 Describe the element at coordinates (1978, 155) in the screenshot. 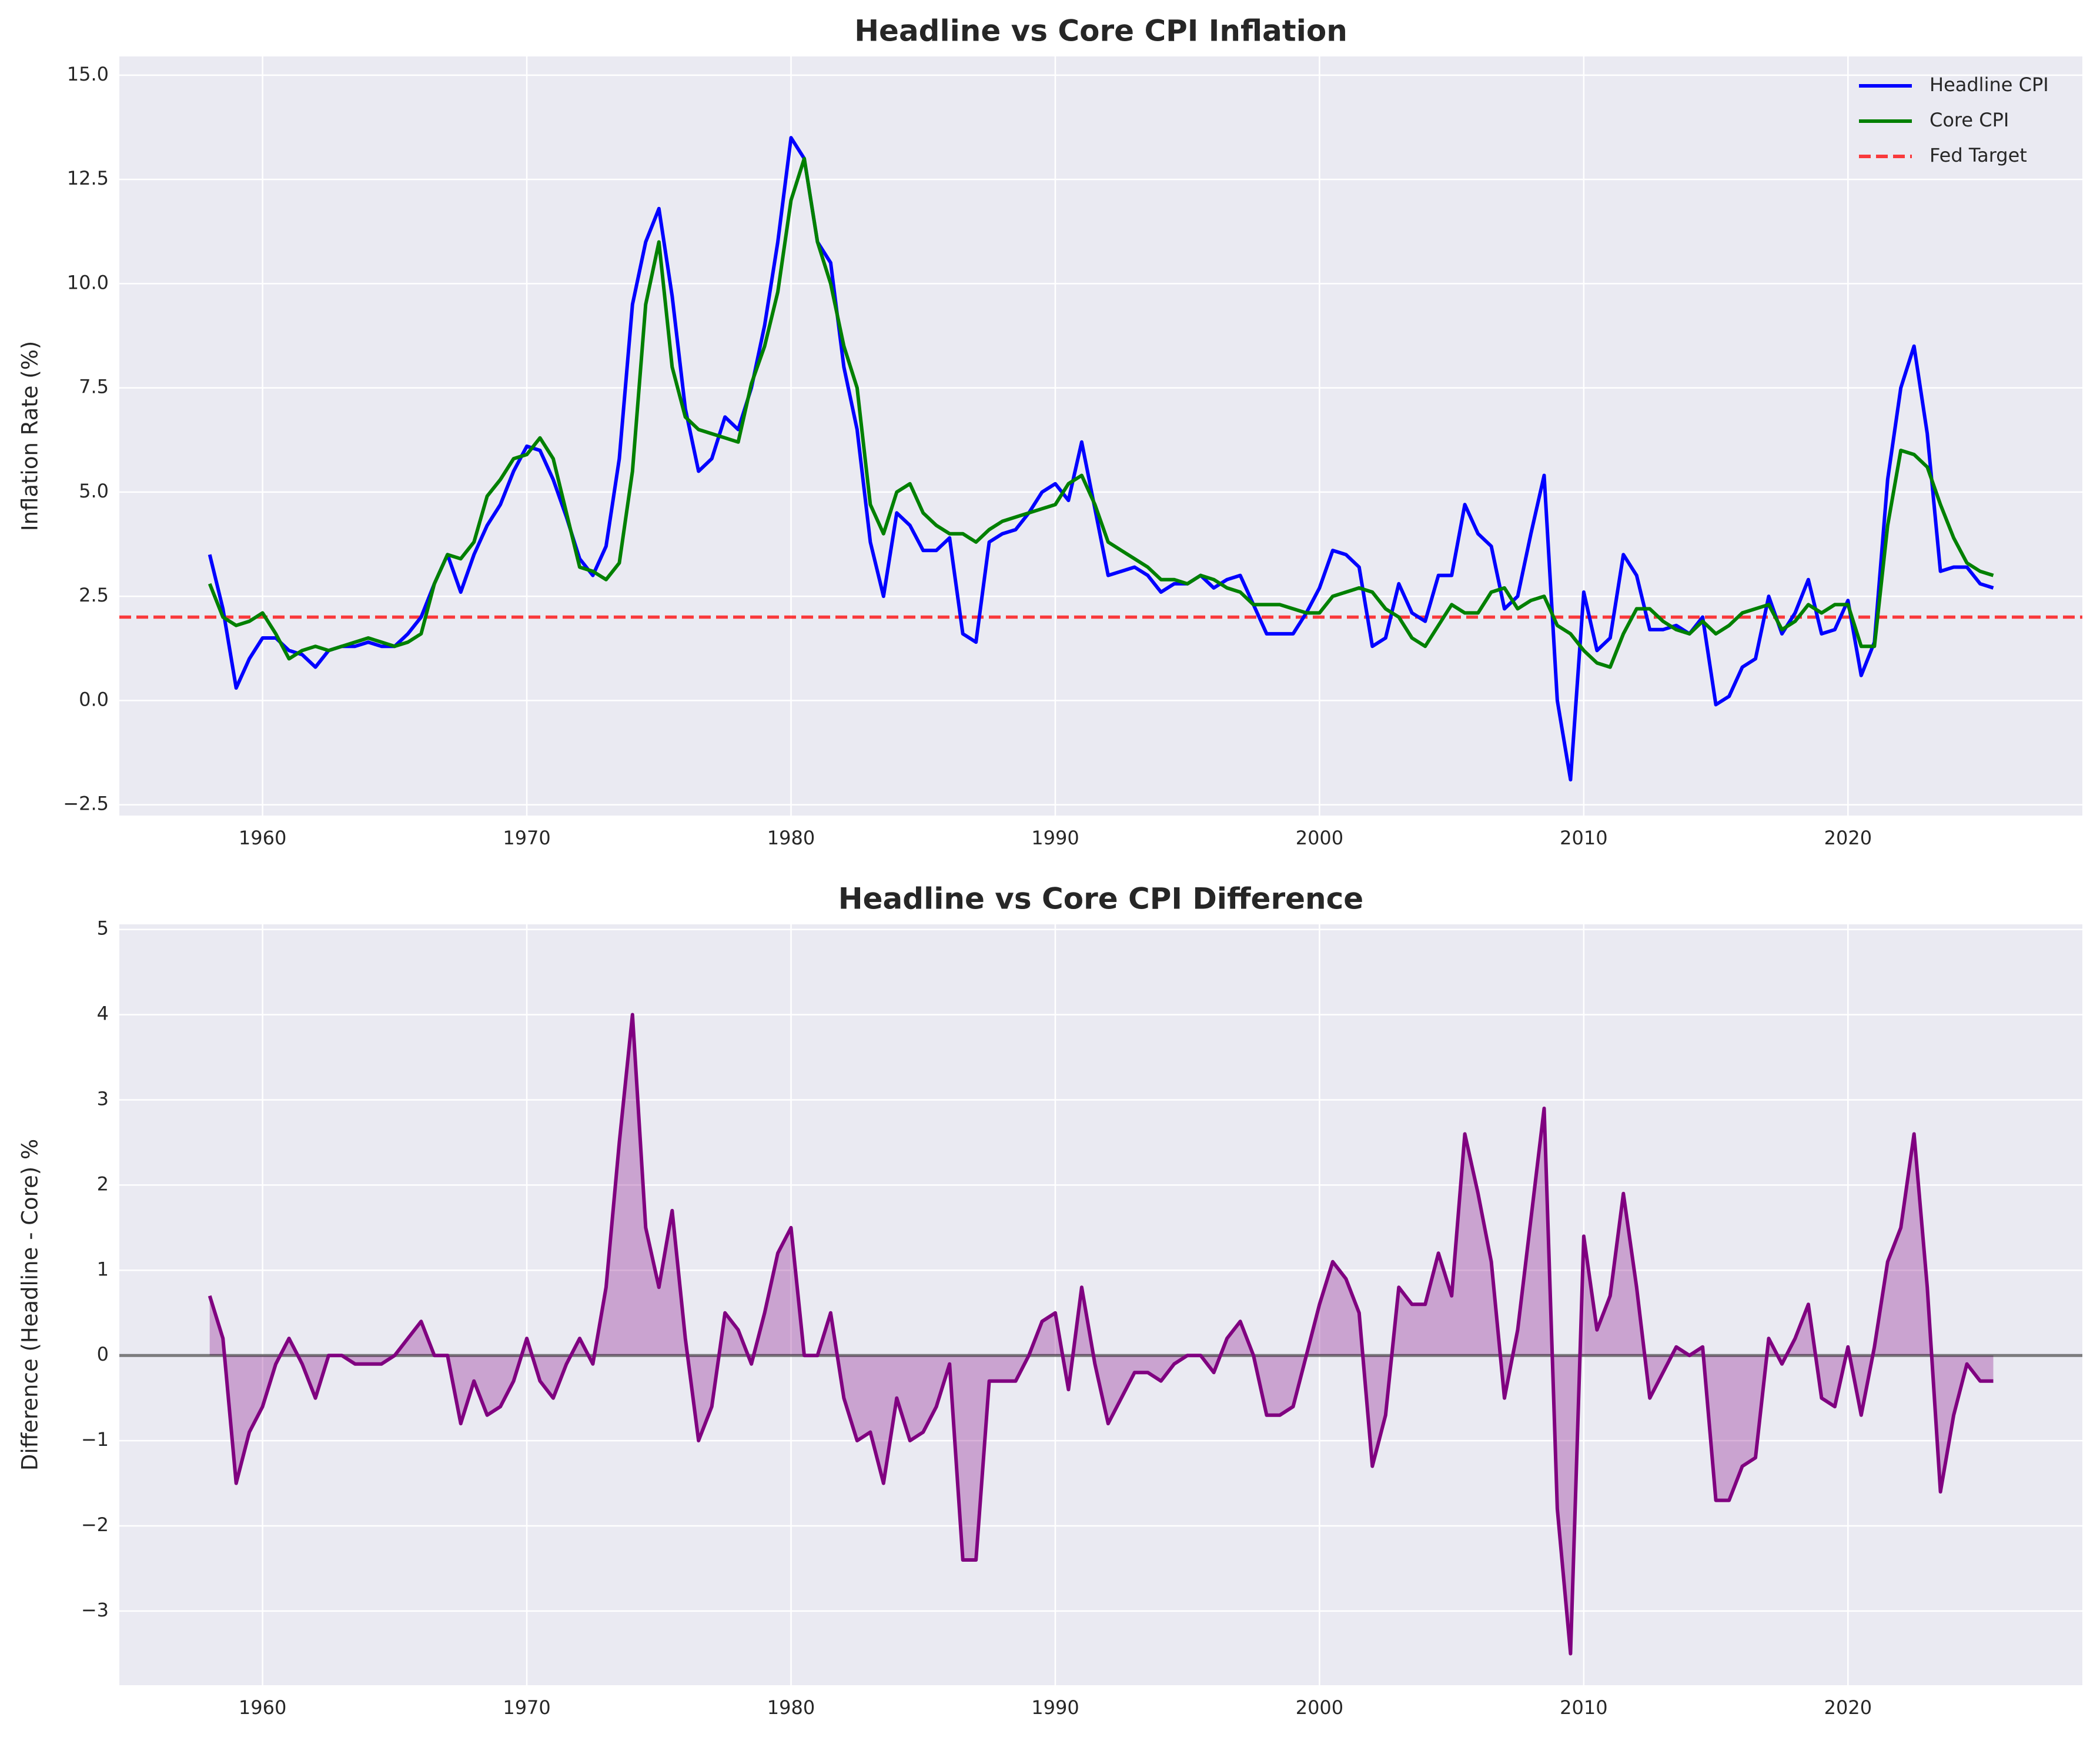

I see `legend-label: Fed Target` at that location.